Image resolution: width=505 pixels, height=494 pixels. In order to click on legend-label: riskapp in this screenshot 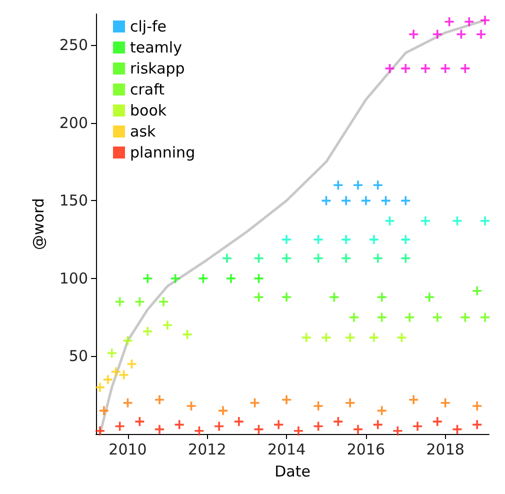, I will do `click(157, 69)`.